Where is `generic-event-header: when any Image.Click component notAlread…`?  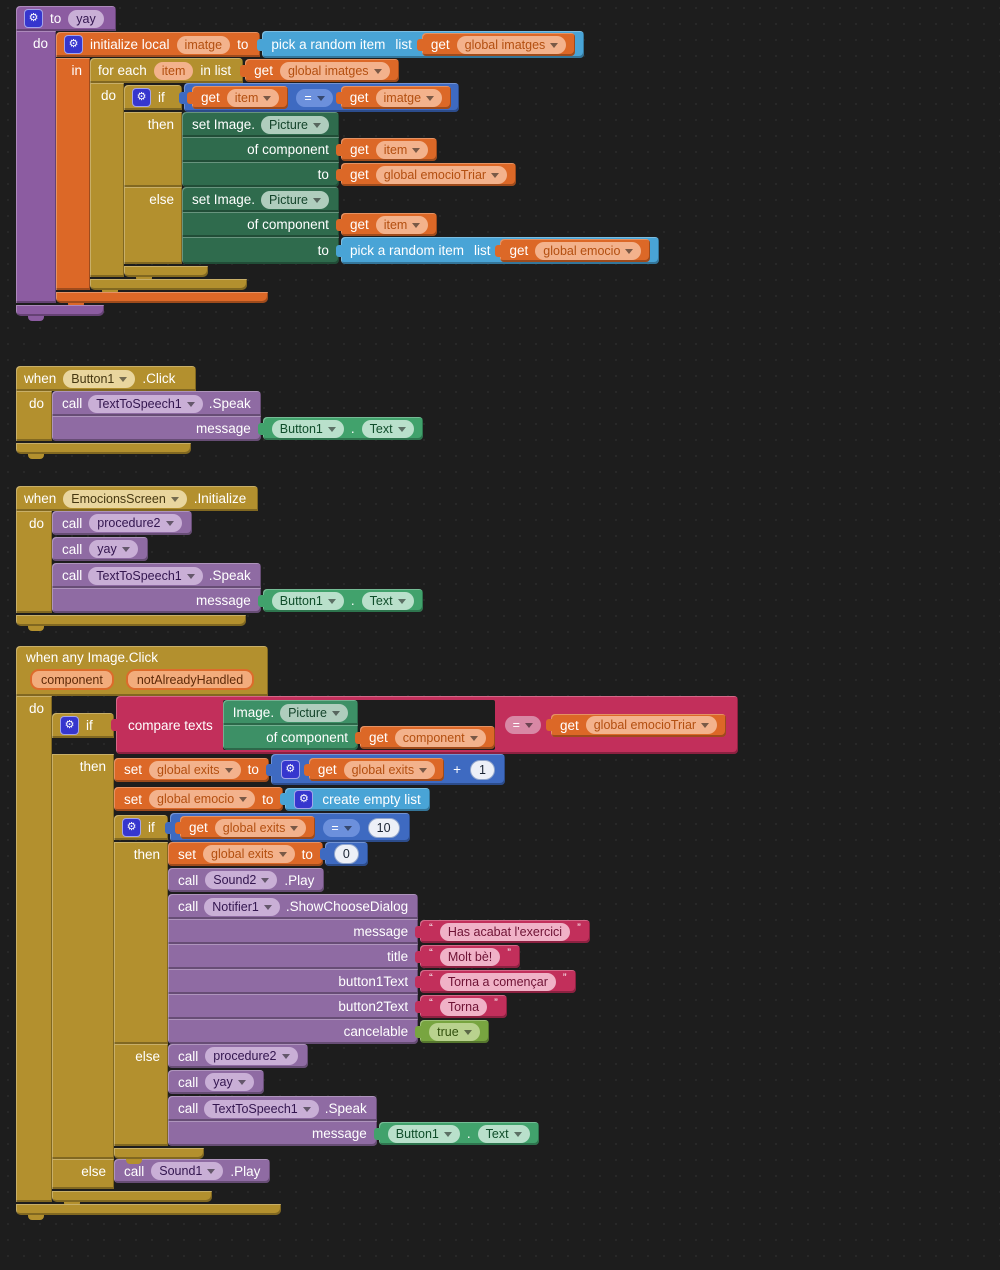
generic-event-header: when any Image.Click component notAlread… is located at coordinates (142, 671).